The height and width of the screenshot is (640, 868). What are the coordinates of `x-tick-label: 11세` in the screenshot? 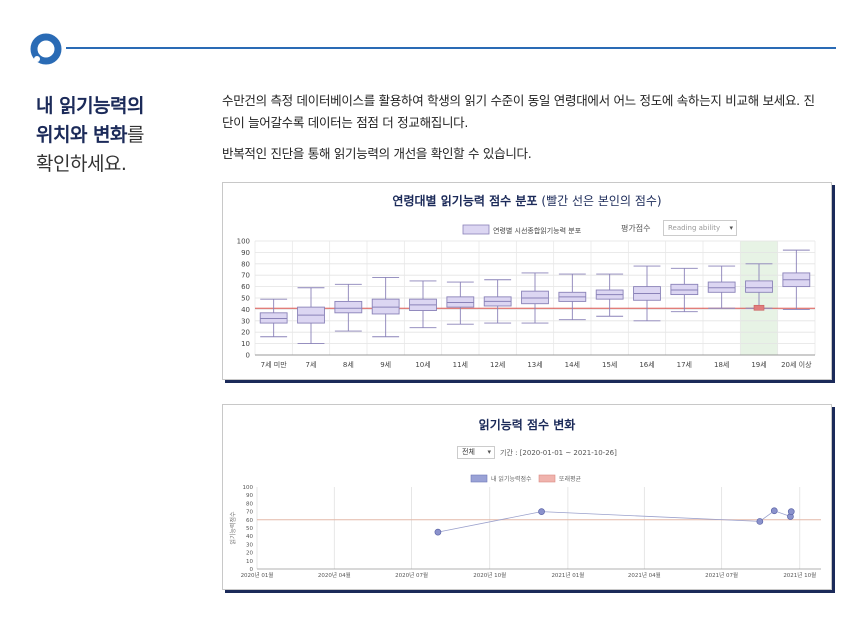 It's located at (460, 364).